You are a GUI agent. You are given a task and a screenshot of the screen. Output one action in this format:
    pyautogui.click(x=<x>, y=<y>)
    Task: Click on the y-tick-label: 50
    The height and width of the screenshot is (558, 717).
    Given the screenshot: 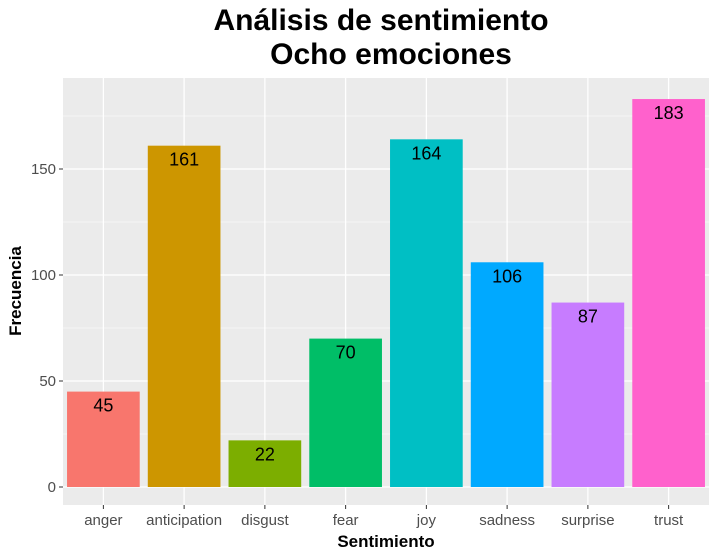 What is the action you would take?
    pyautogui.click(x=47, y=381)
    